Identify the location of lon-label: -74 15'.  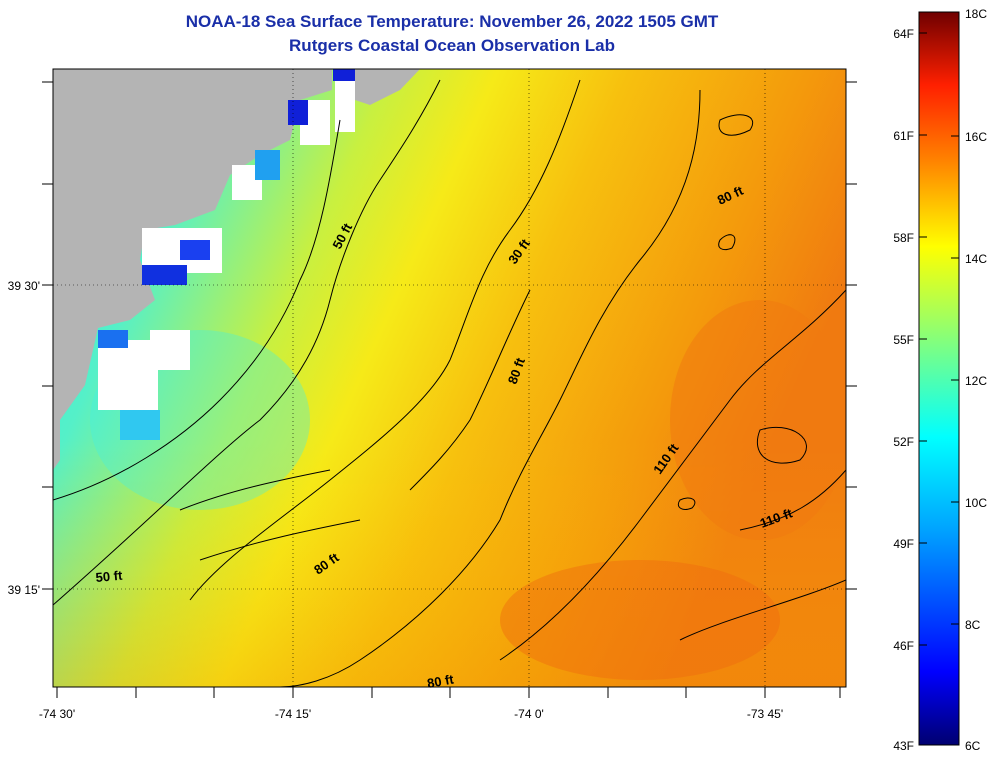
(293, 714).